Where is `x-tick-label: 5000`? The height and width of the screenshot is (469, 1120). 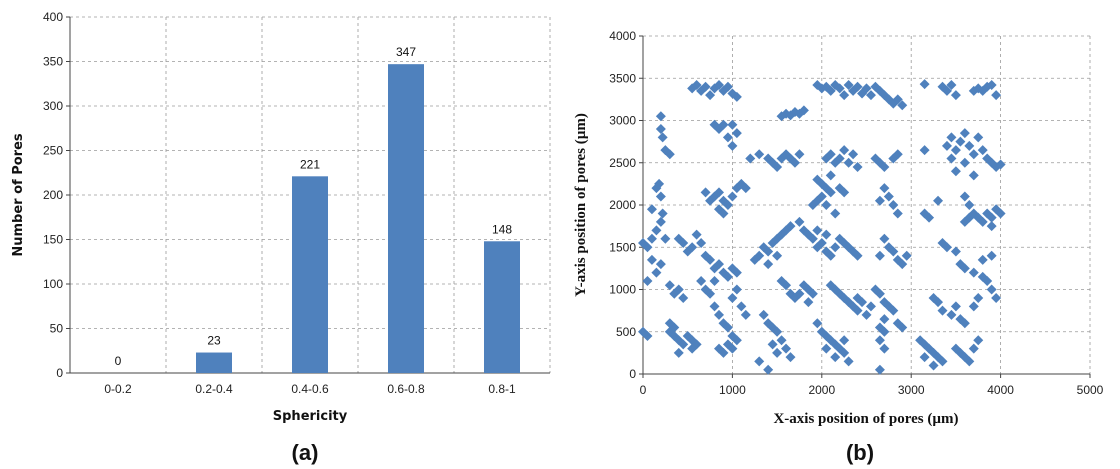
x-tick-label: 5000 is located at coordinates (1090, 390).